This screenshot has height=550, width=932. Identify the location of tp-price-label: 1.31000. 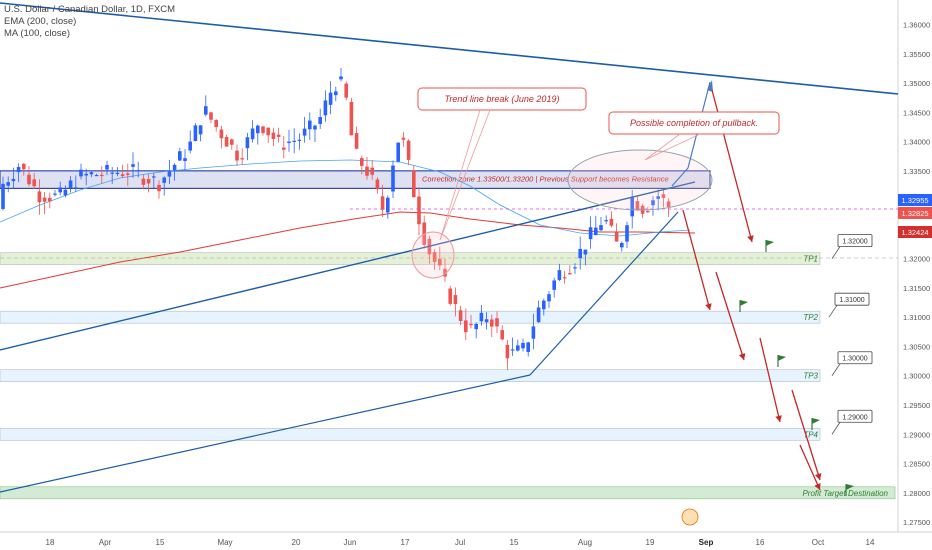
(851, 300).